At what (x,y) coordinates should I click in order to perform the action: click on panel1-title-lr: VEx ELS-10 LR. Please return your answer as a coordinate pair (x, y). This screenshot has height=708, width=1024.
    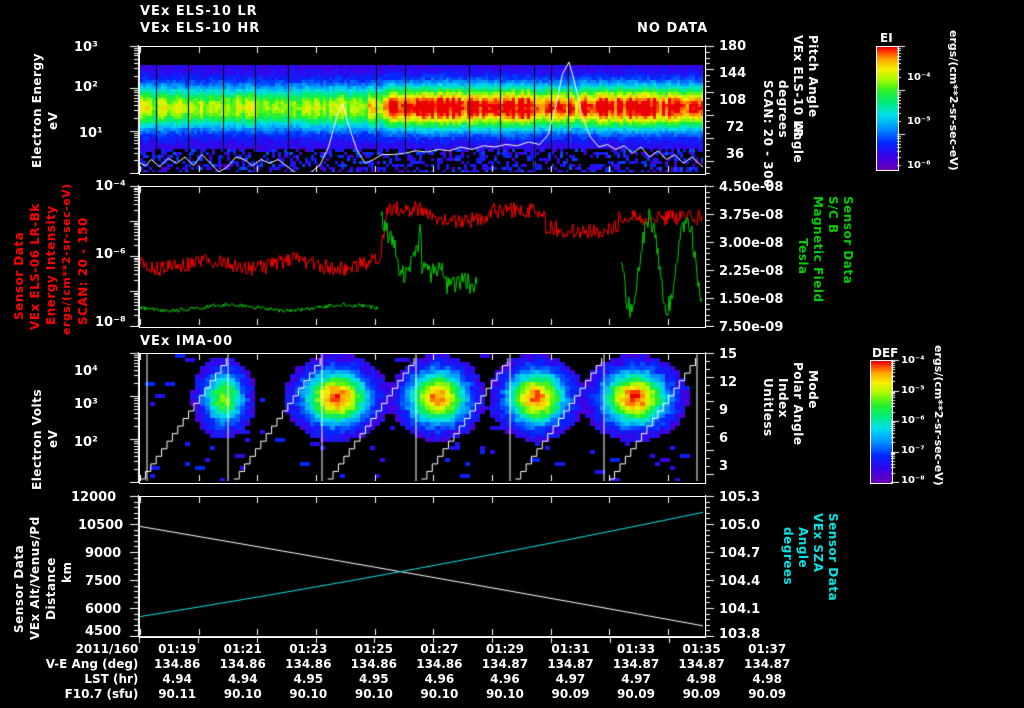
    Looking at the image, I should click on (199, 11).